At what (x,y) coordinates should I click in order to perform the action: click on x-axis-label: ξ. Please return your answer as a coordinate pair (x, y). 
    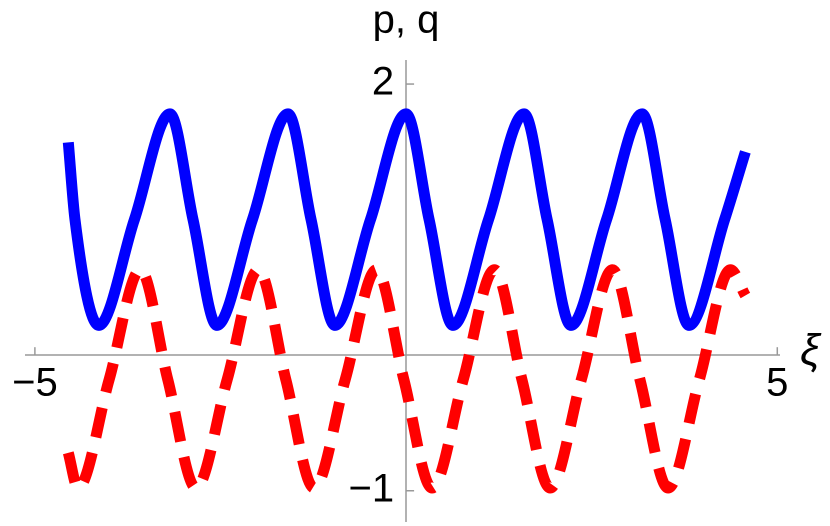
    Looking at the image, I should click on (811, 350).